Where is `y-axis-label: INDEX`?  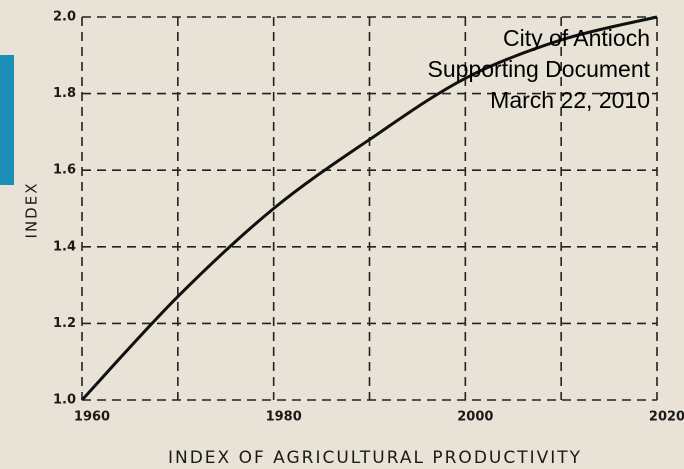
y-axis-label: INDEX is located at coordinates (32, 210).